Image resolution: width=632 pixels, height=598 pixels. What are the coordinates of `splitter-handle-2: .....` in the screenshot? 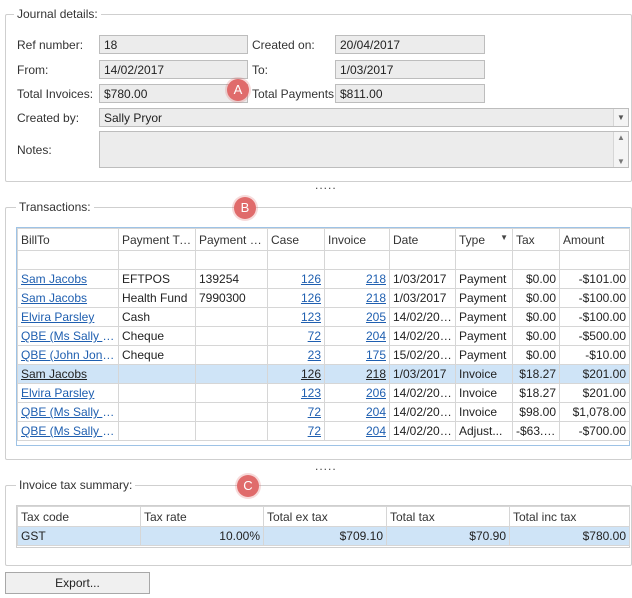 It's located at (326, 466).